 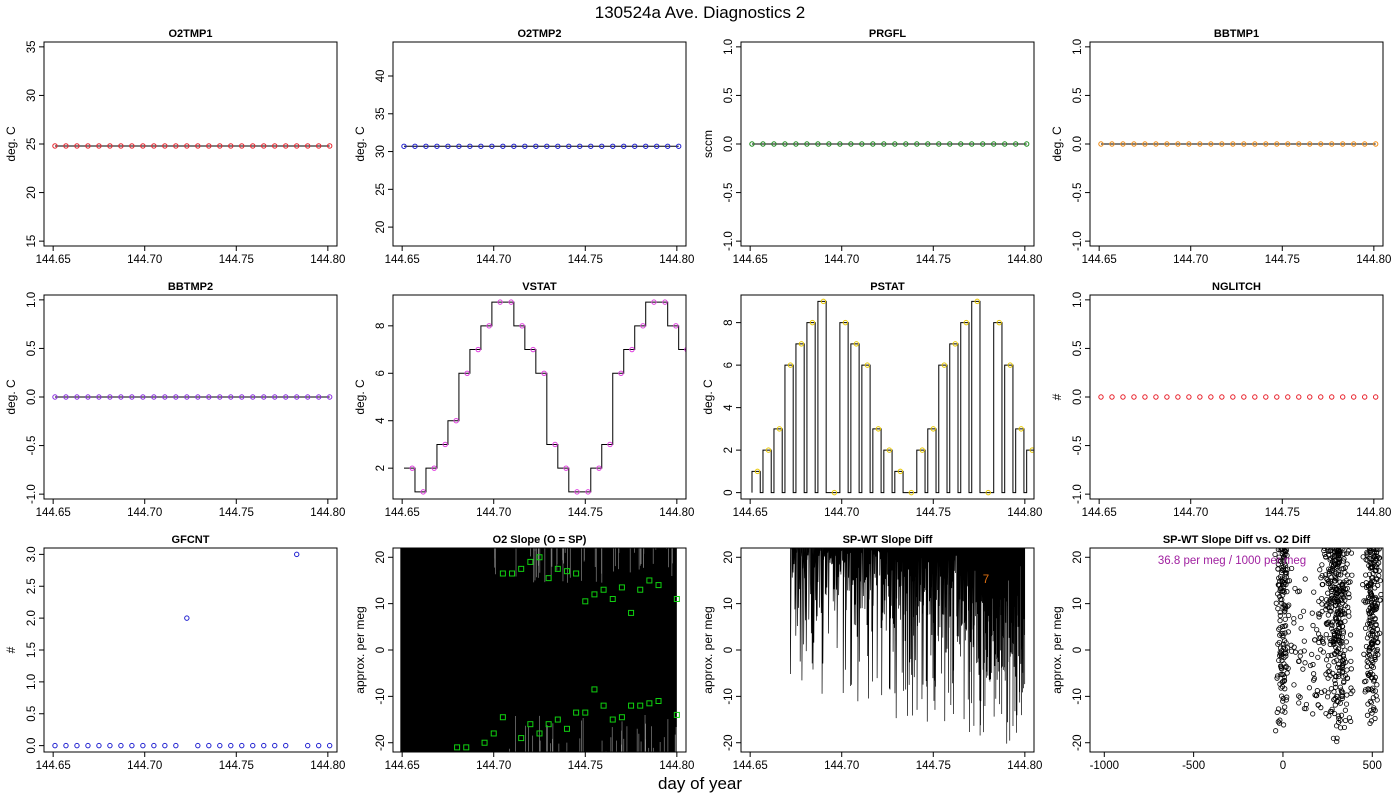 I want to click on y-tick-label: 6, so click(x=381, y=373).